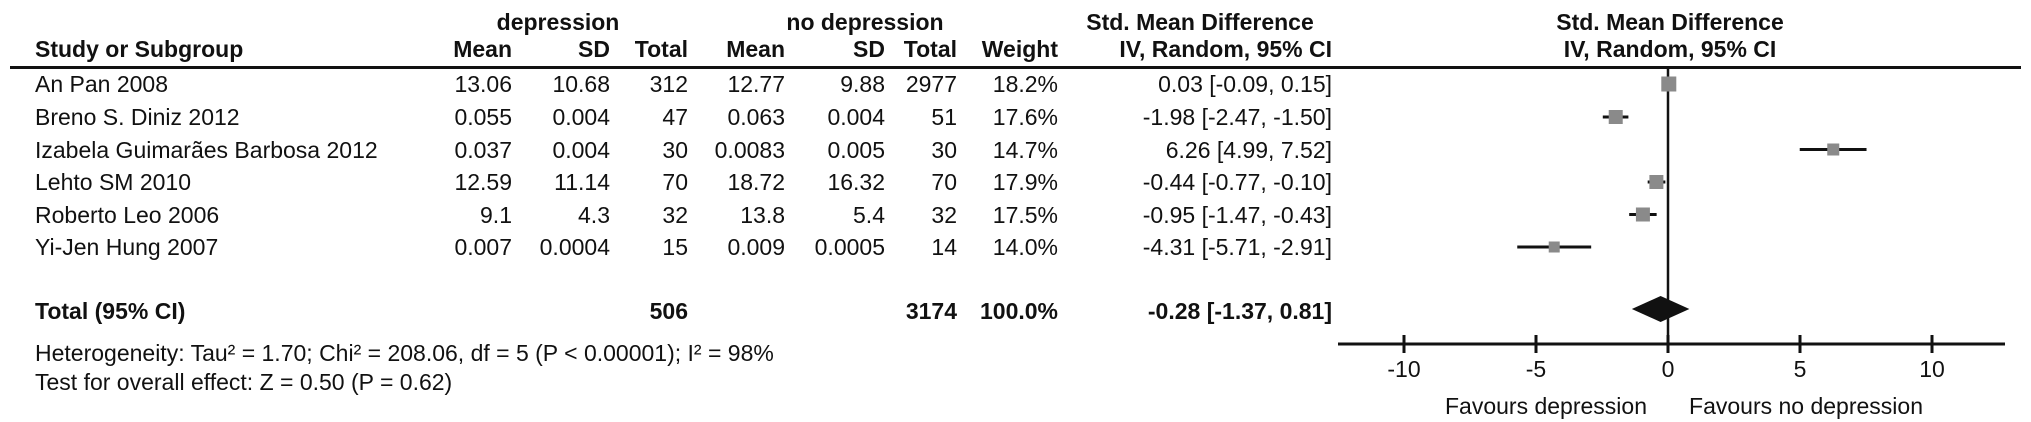 This screenshot has height=422, width=2031. I want to click on total2-cell: 14, so click(944, 247).